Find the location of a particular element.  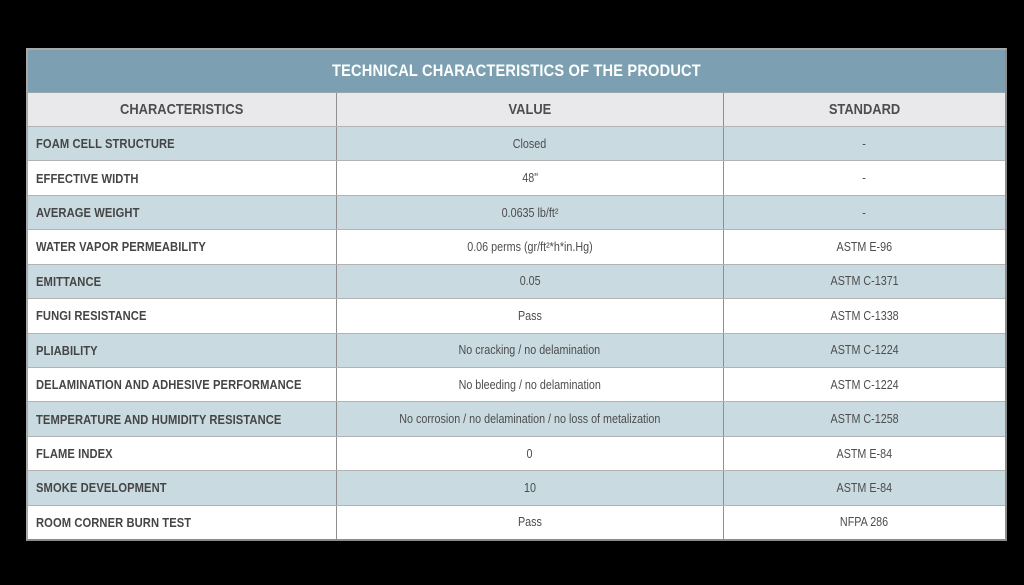

standard-cell: ASTM E-96 is located at coordinates (863, 247).